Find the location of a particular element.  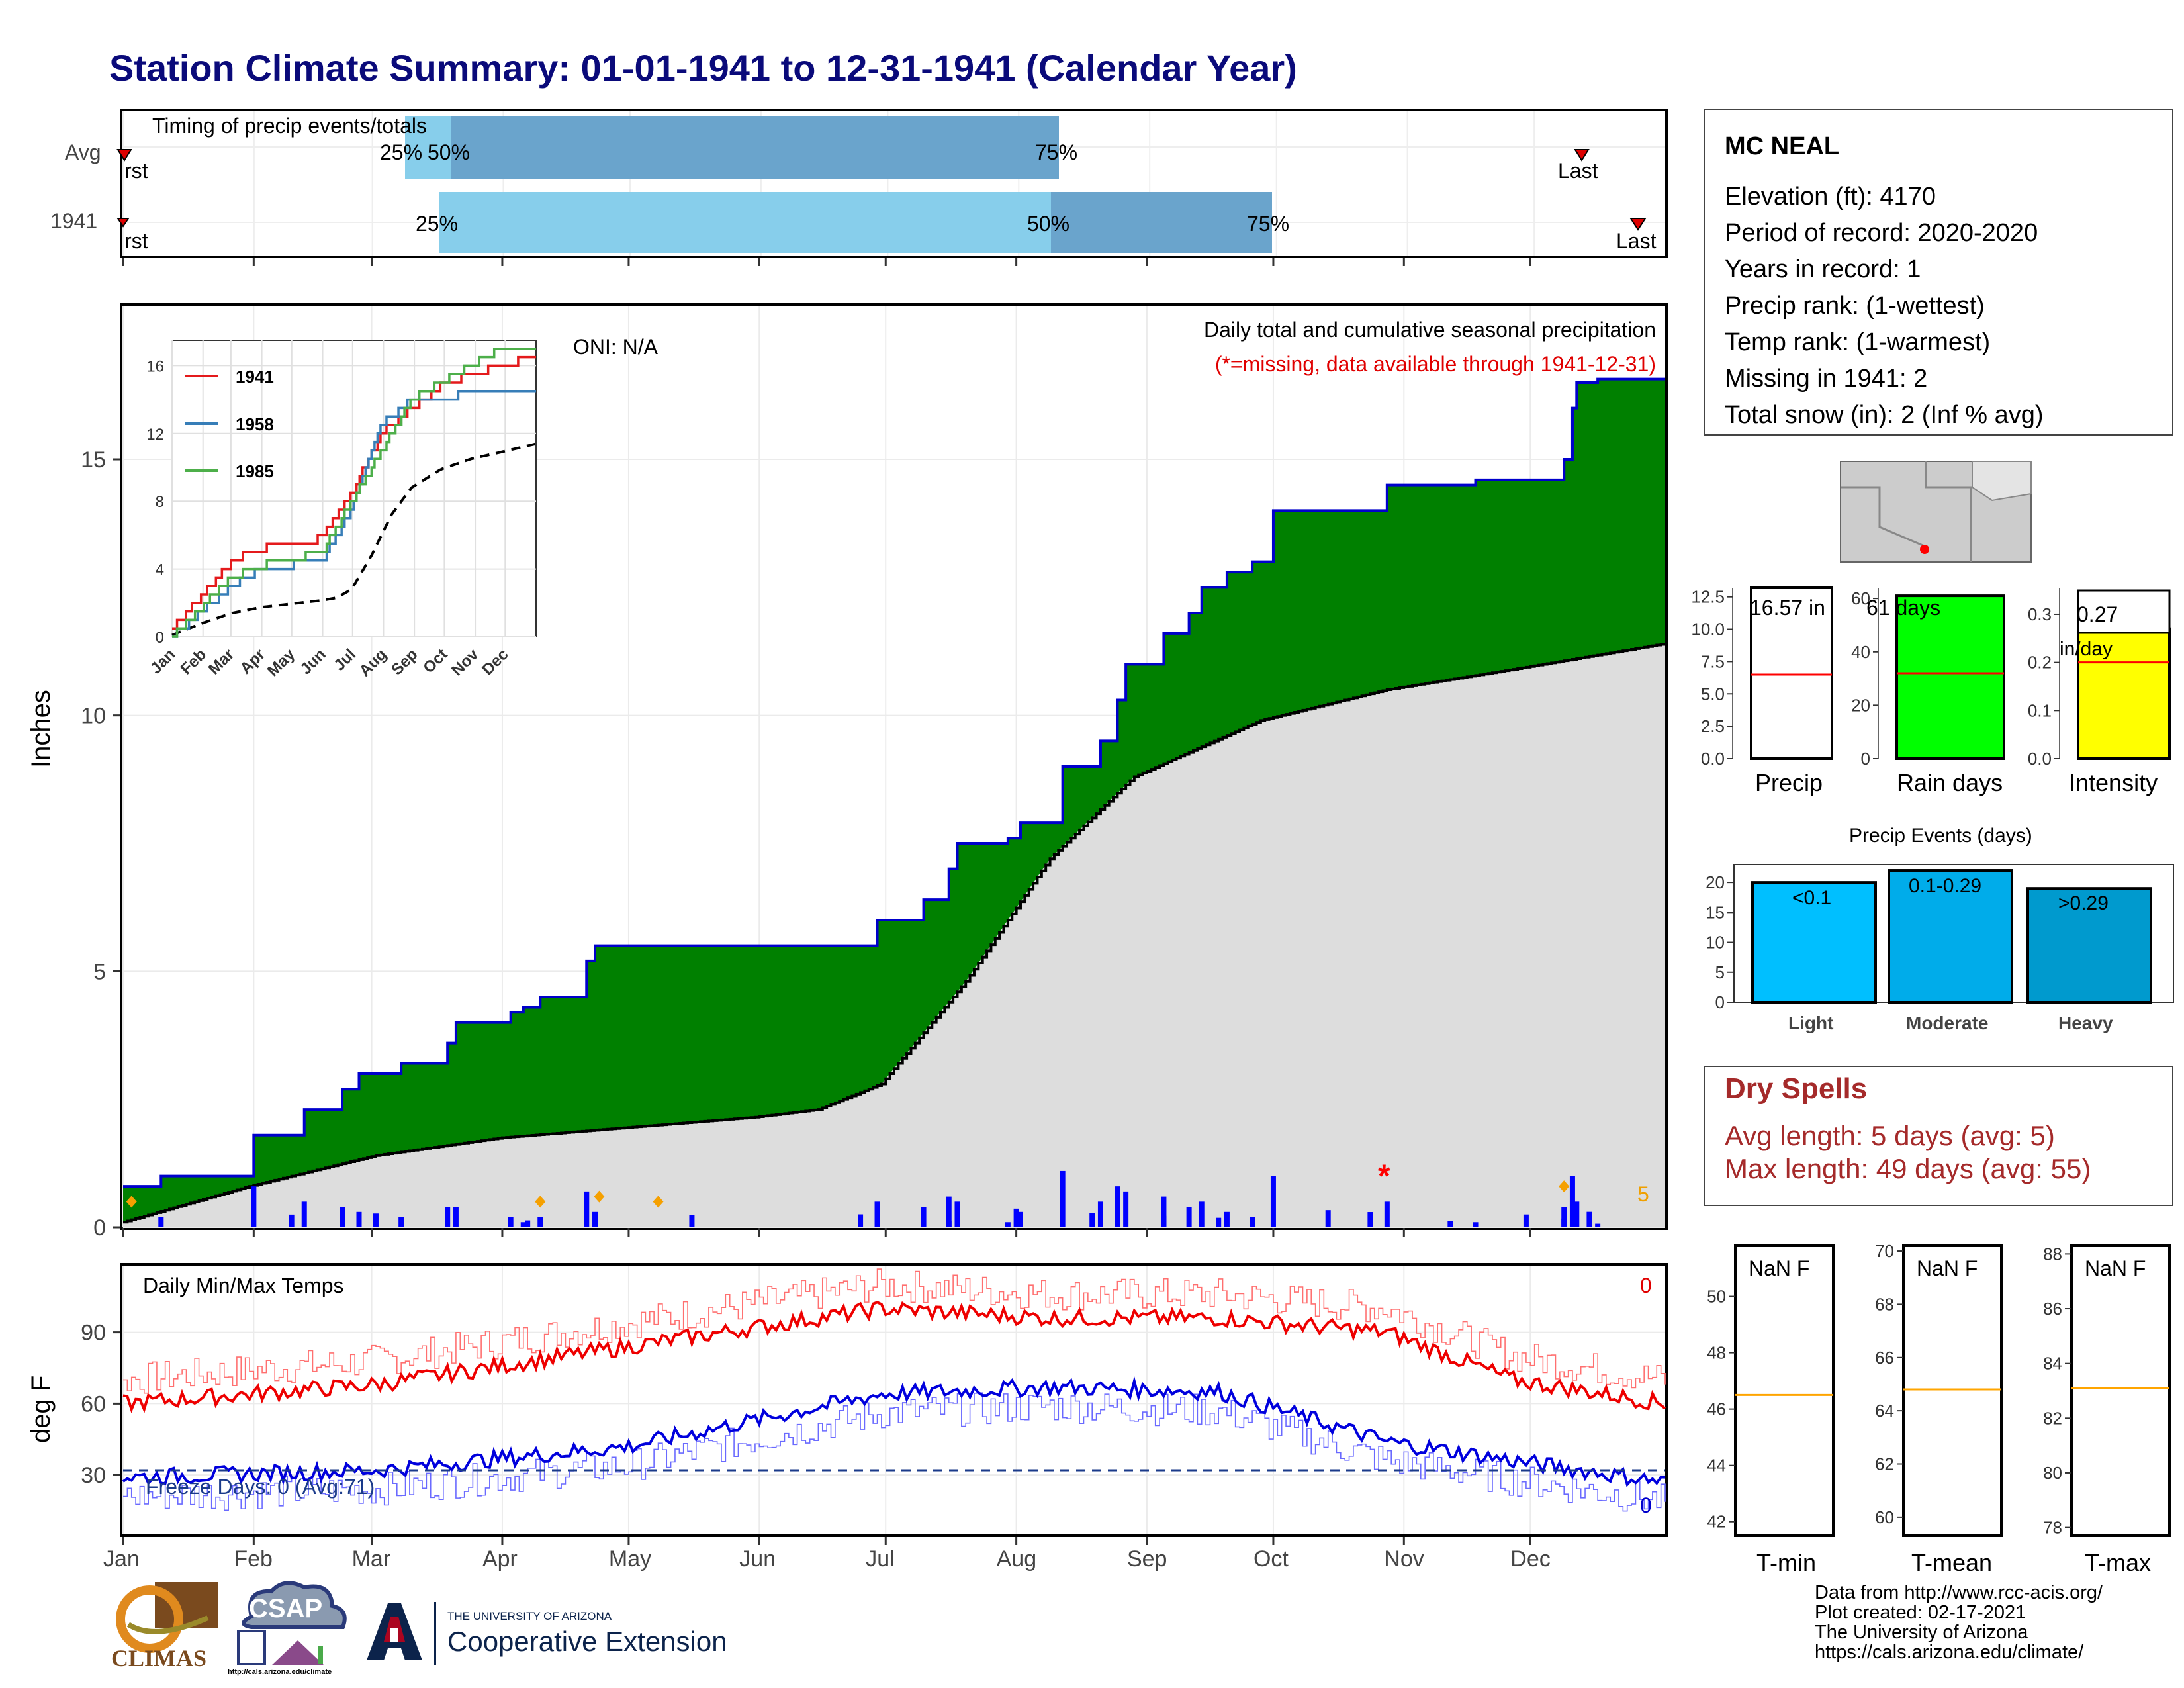

temp-box-ytick-label: 82 is located at coordinates (2052, 1418).